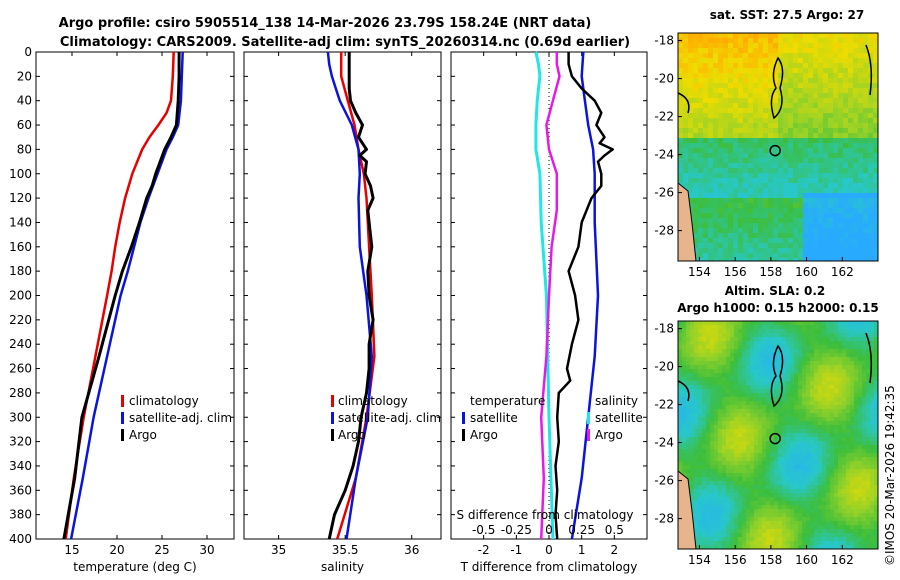 This screenshot has height=580, width=900. I want to click on sst-map-frame, so click(778, 147).